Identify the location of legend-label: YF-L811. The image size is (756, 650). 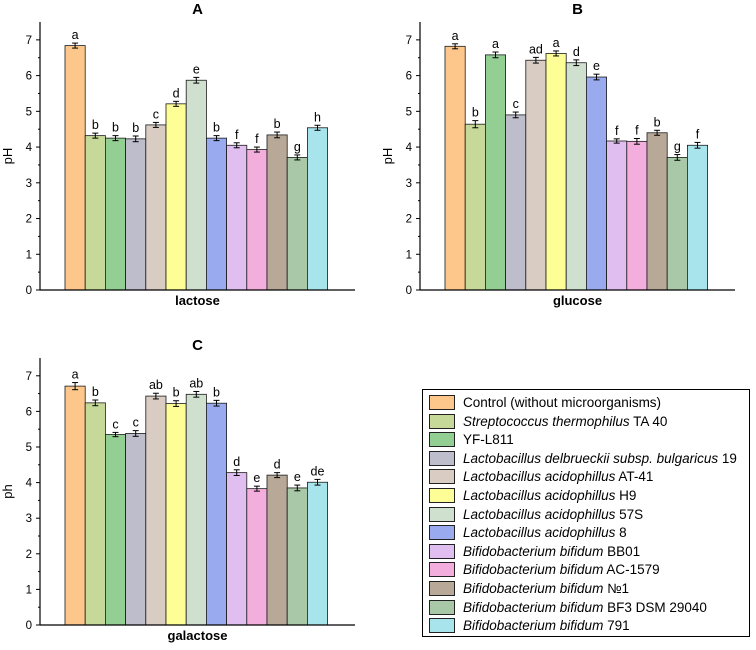
(488, 440).